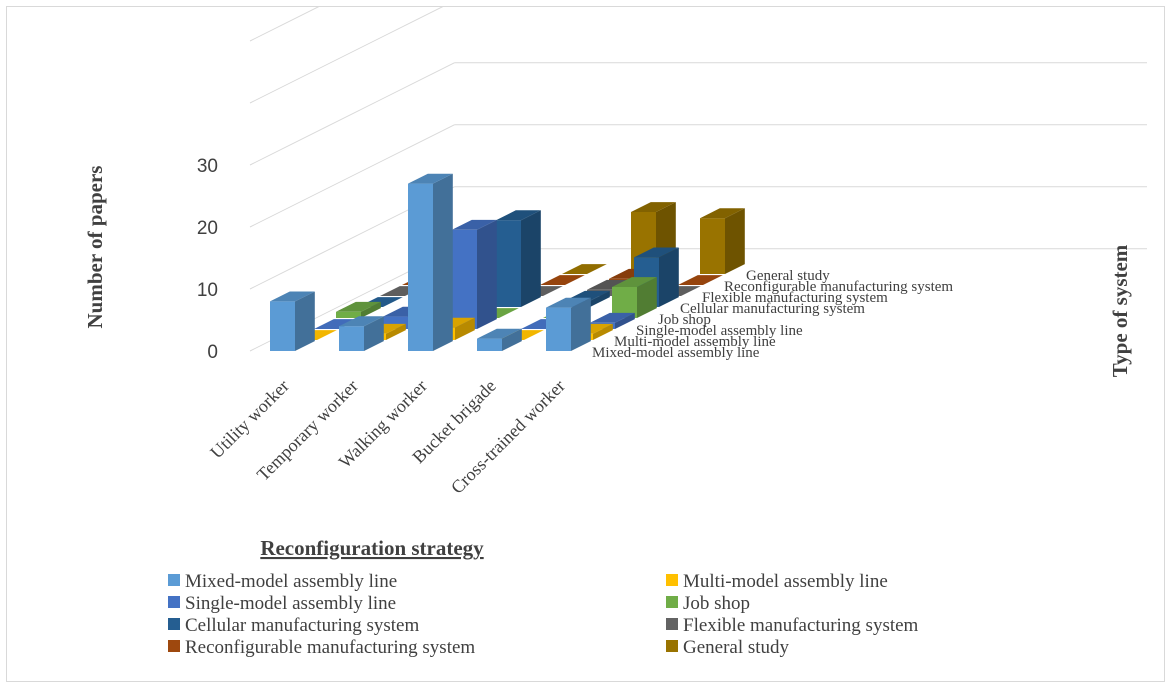  Describe the element at coordinates (795, 298) in the screenshot. I see `depth-axis-label: Flexible manufacturing system` at that location.